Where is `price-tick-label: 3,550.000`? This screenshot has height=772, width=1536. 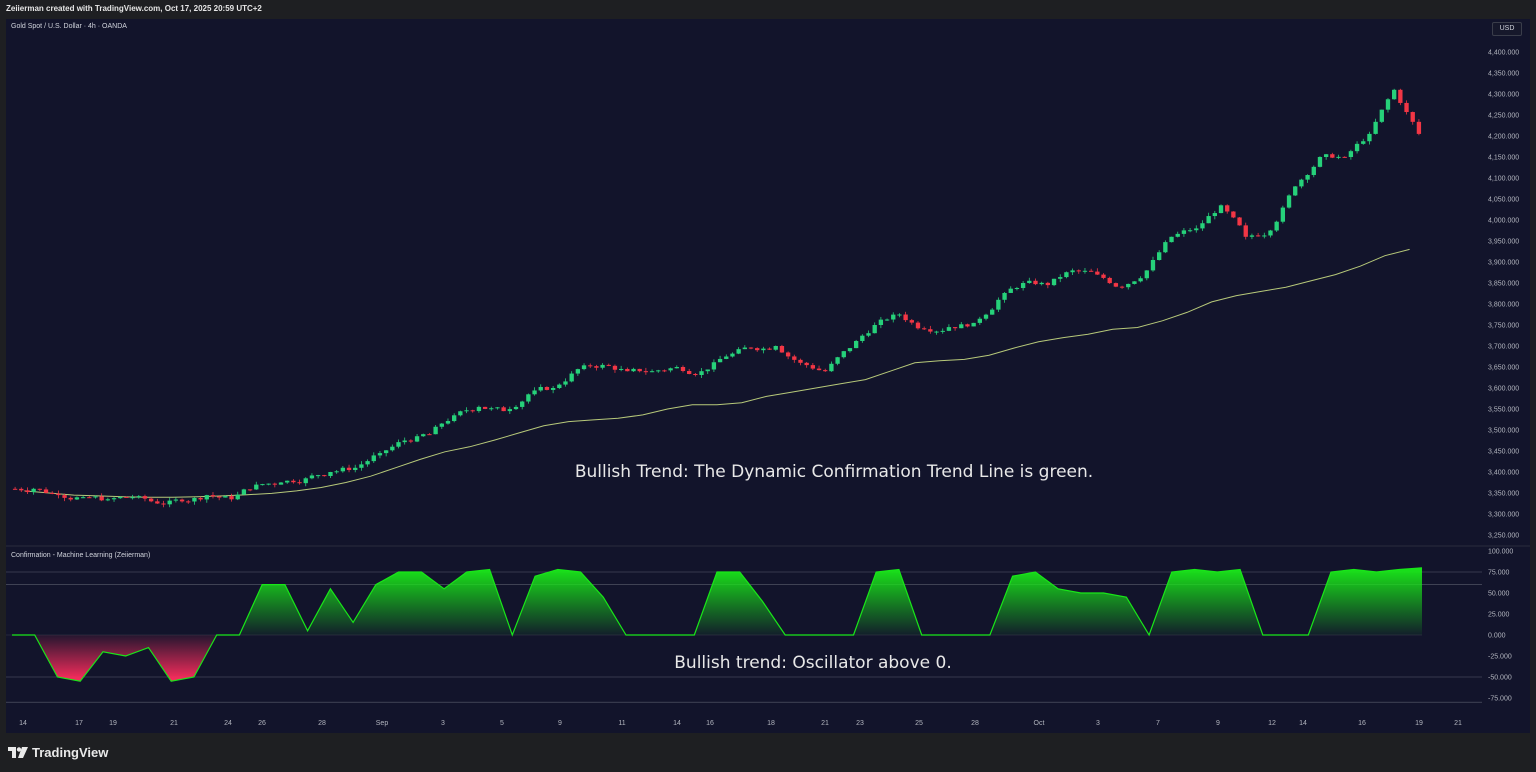
price-tick-label: 3,550.000 is located at coordinates (1503, 410).